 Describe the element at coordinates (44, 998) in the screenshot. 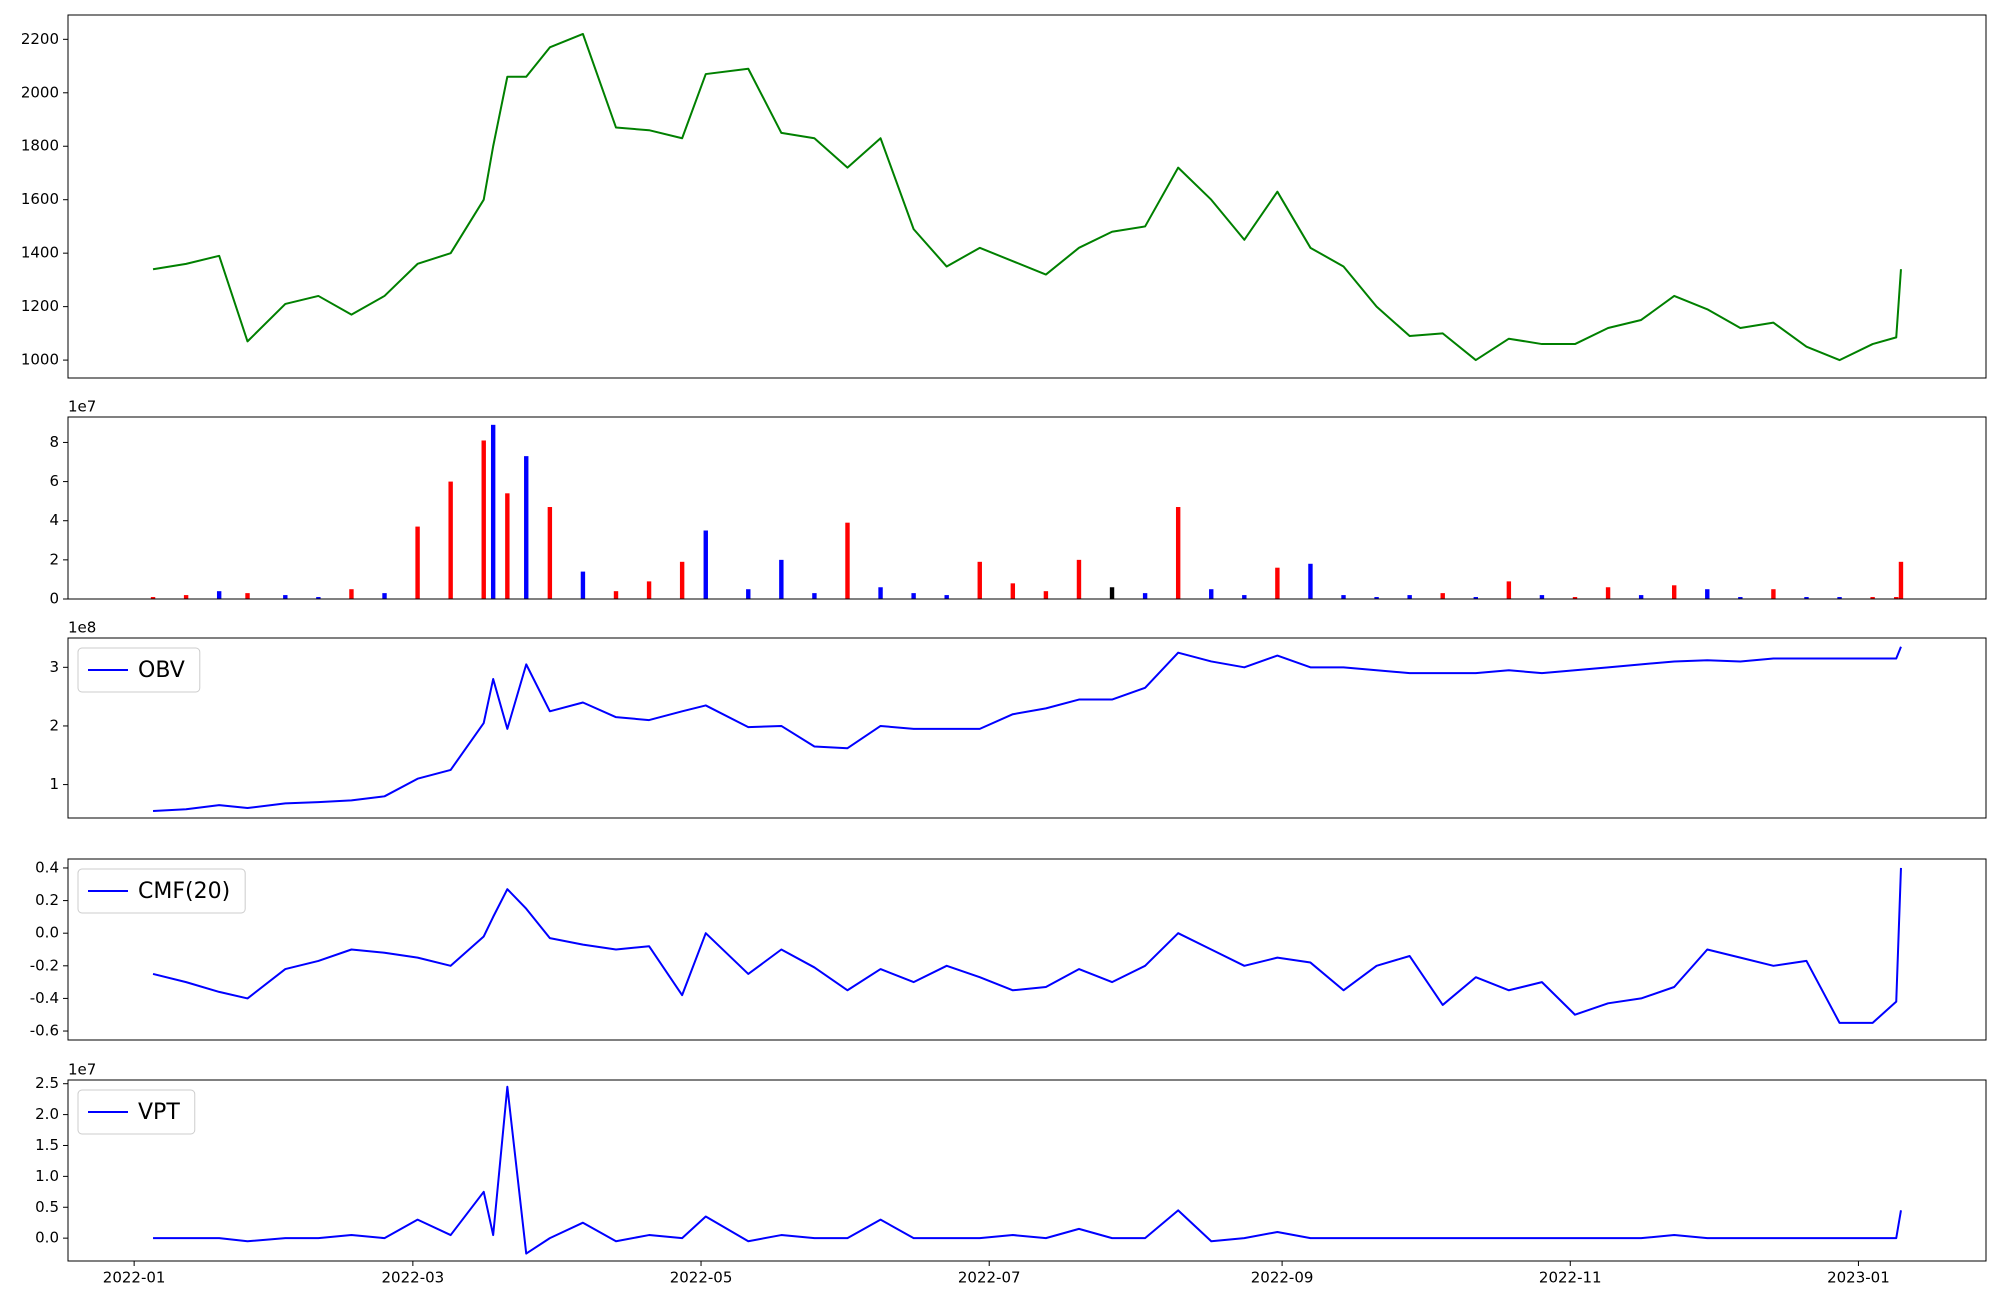

I see `y-tick-label: -0.4` at that location.